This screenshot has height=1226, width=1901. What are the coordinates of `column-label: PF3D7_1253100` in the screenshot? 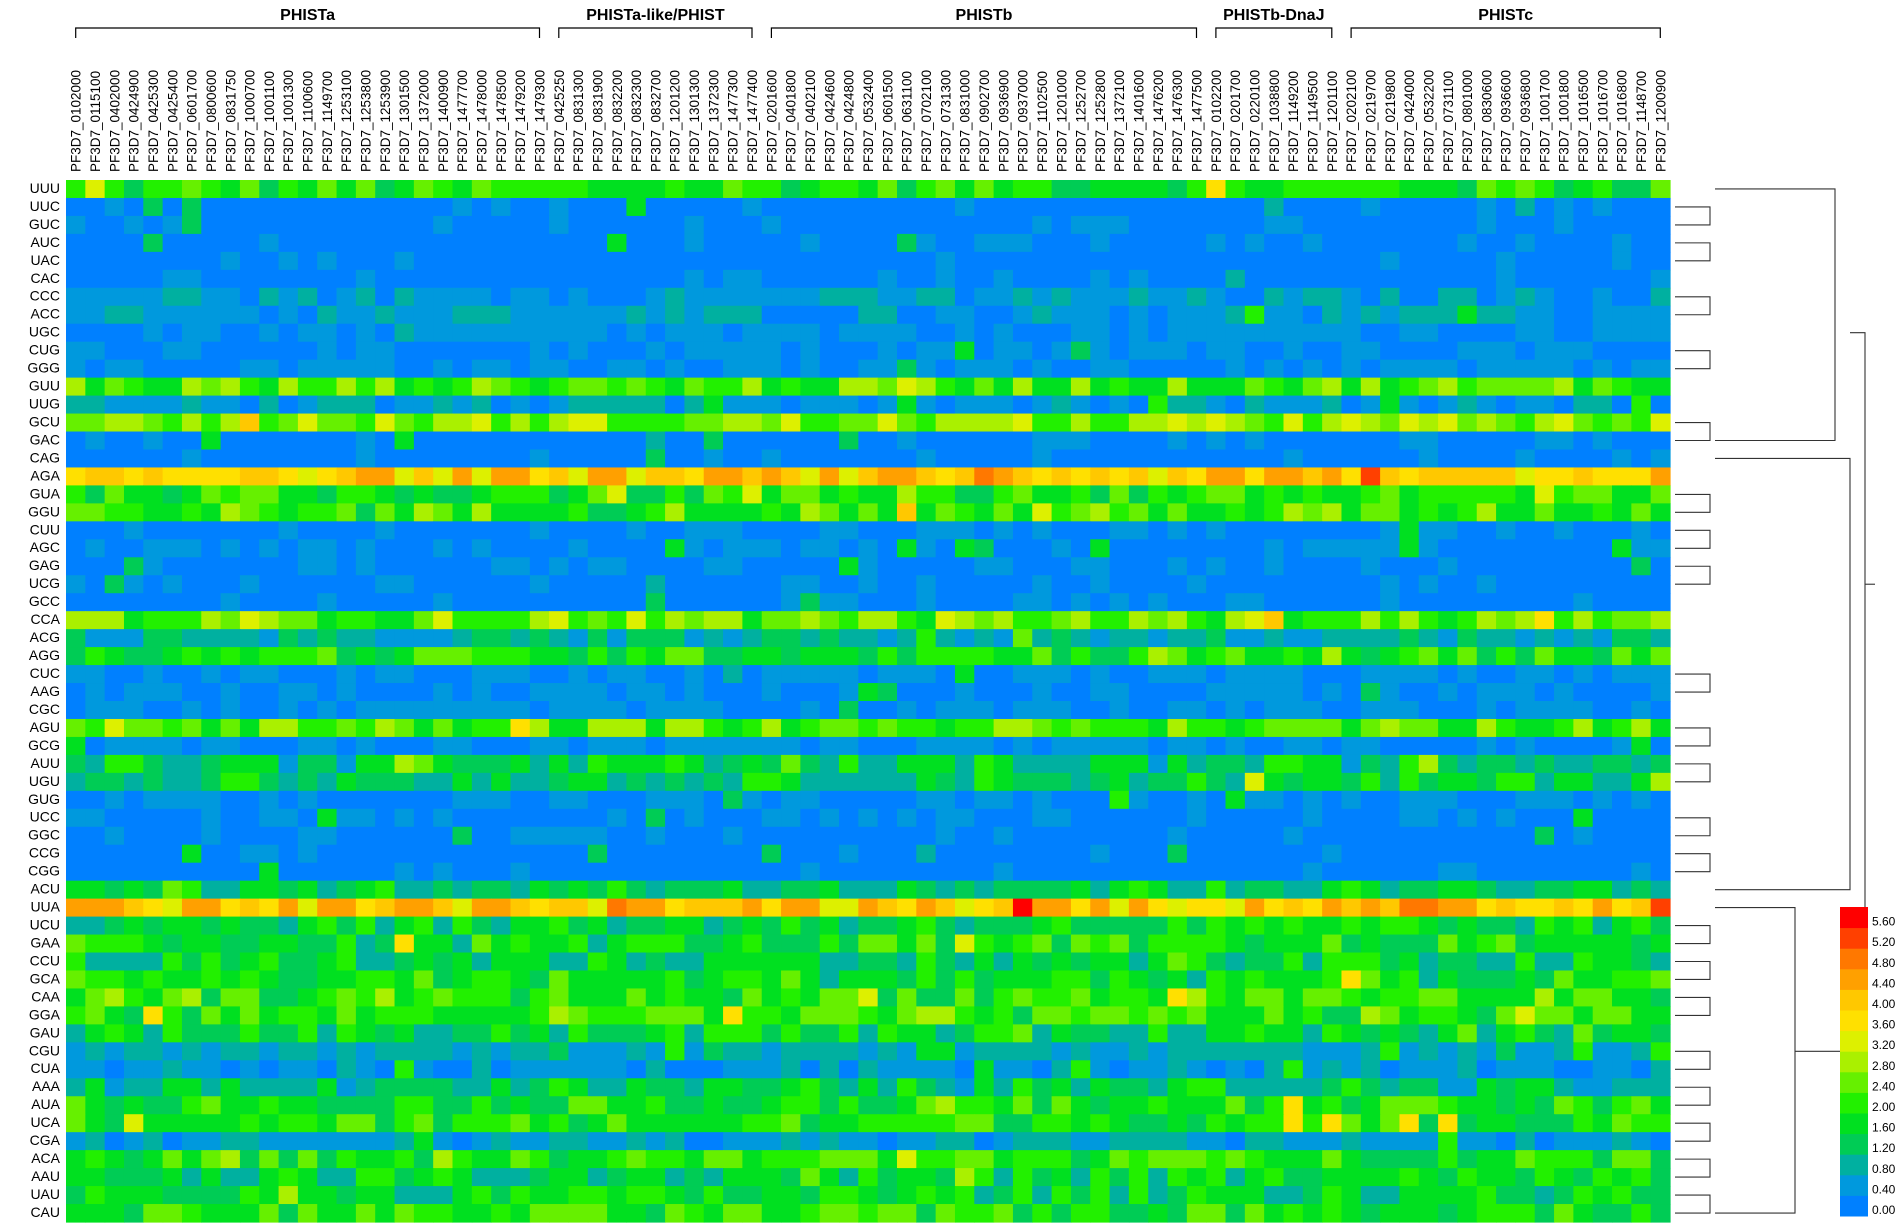 It's located at (346, 121).